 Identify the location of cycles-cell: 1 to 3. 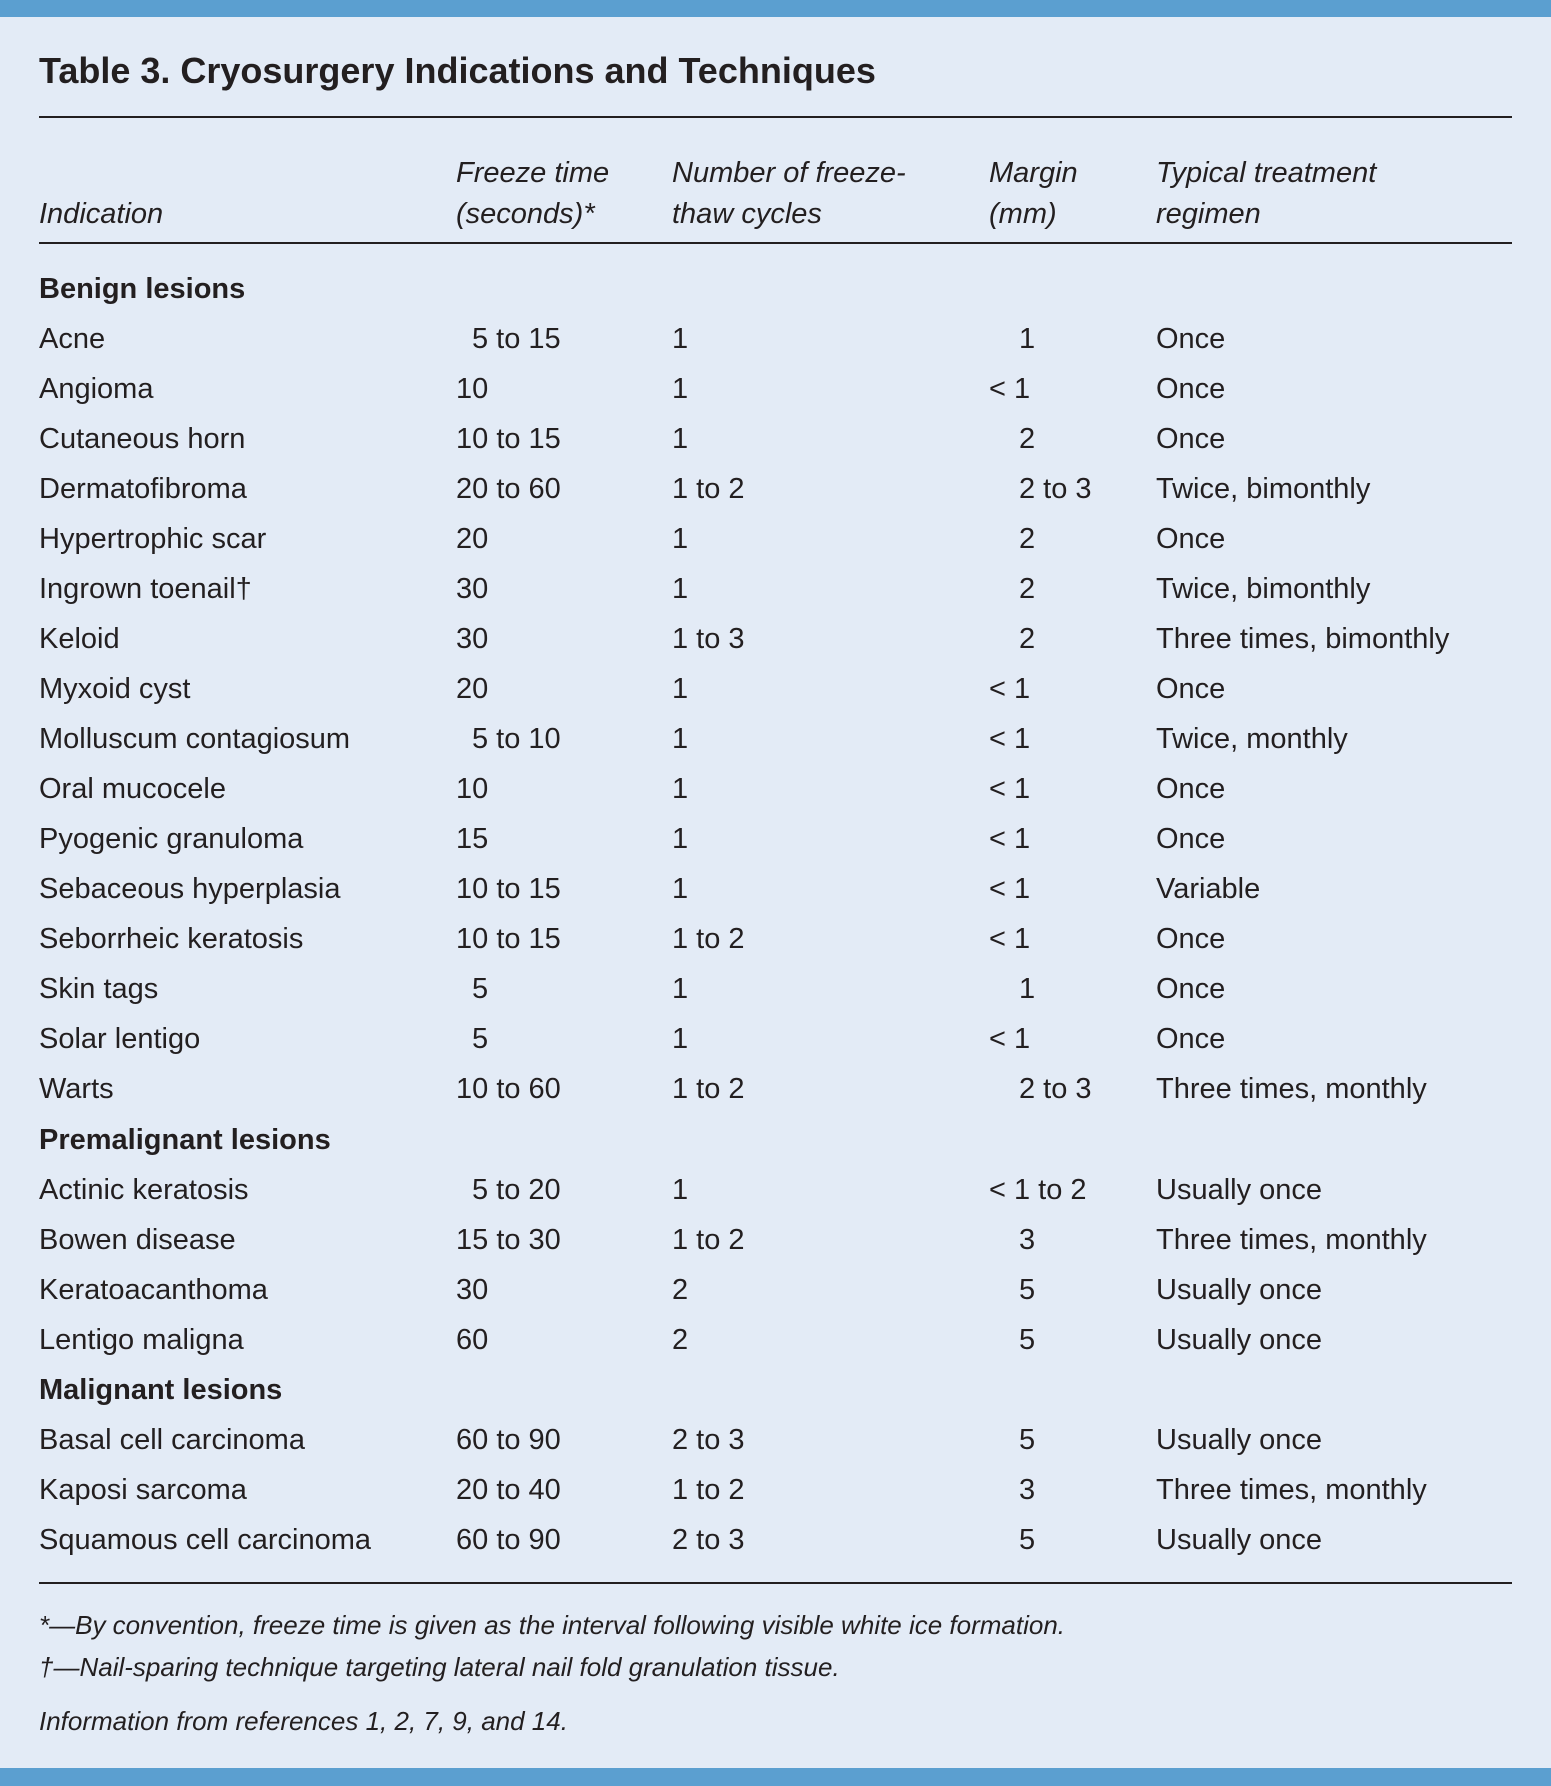
(708, 639).